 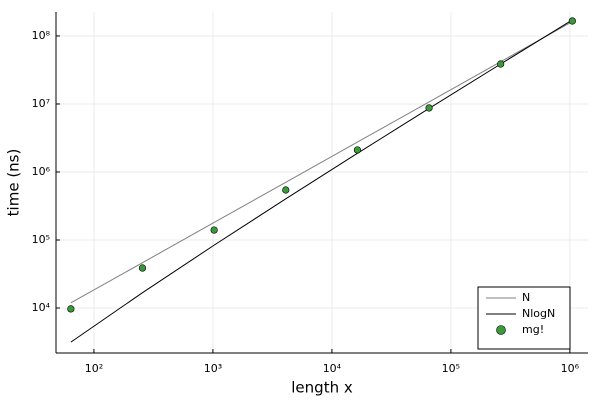 I want to click on y-tick-label: 10⁵, so click(x=41, y=239).